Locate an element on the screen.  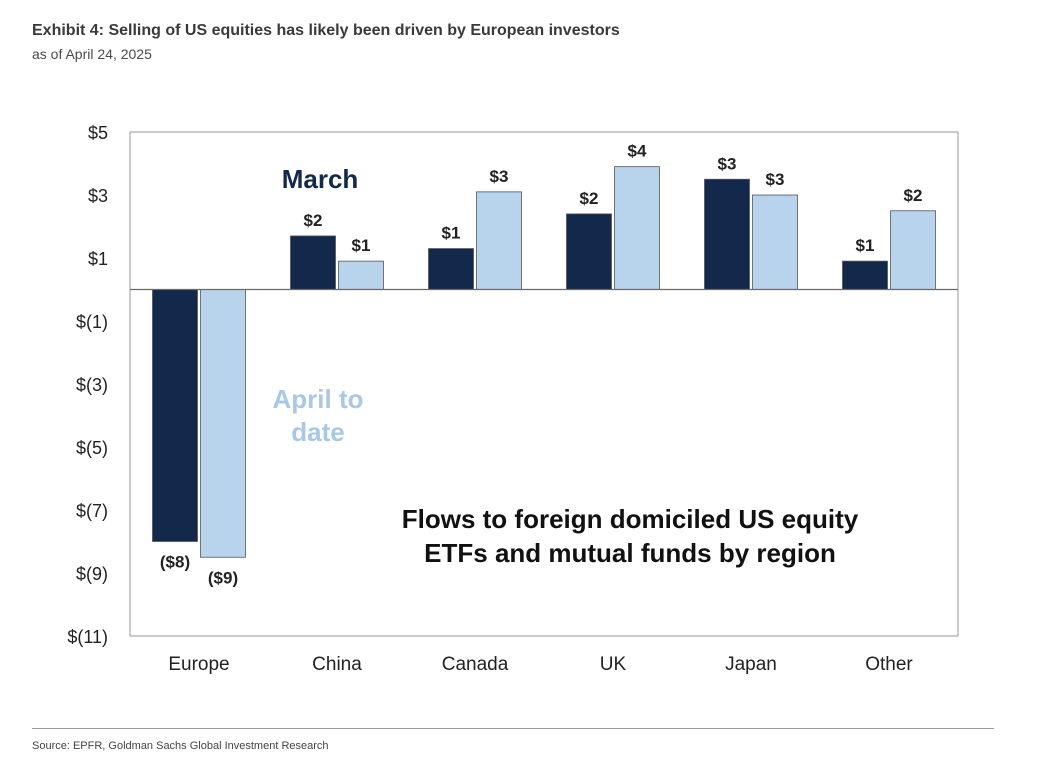
data-label: ($9) is located at coordinates (223, 577).